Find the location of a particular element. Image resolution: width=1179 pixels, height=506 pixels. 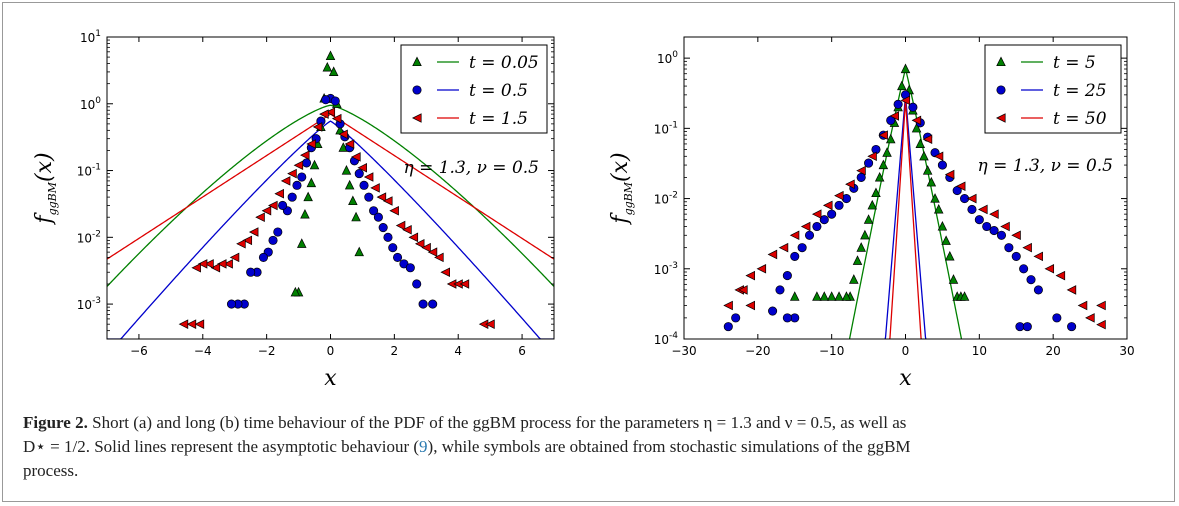

x-tick-label: −10 is located at coordinates (831, 351).